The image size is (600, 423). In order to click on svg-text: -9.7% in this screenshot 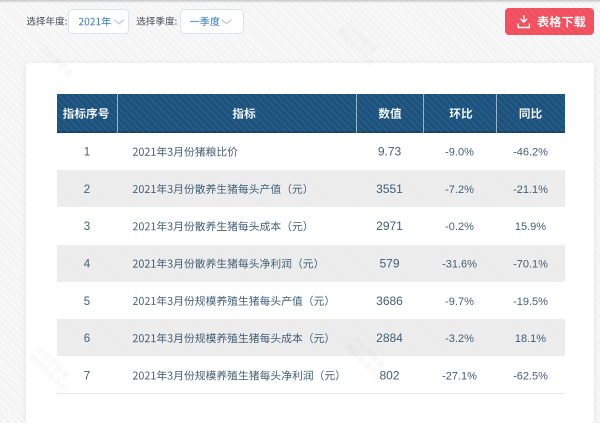, I will do `click(459, 302)`.